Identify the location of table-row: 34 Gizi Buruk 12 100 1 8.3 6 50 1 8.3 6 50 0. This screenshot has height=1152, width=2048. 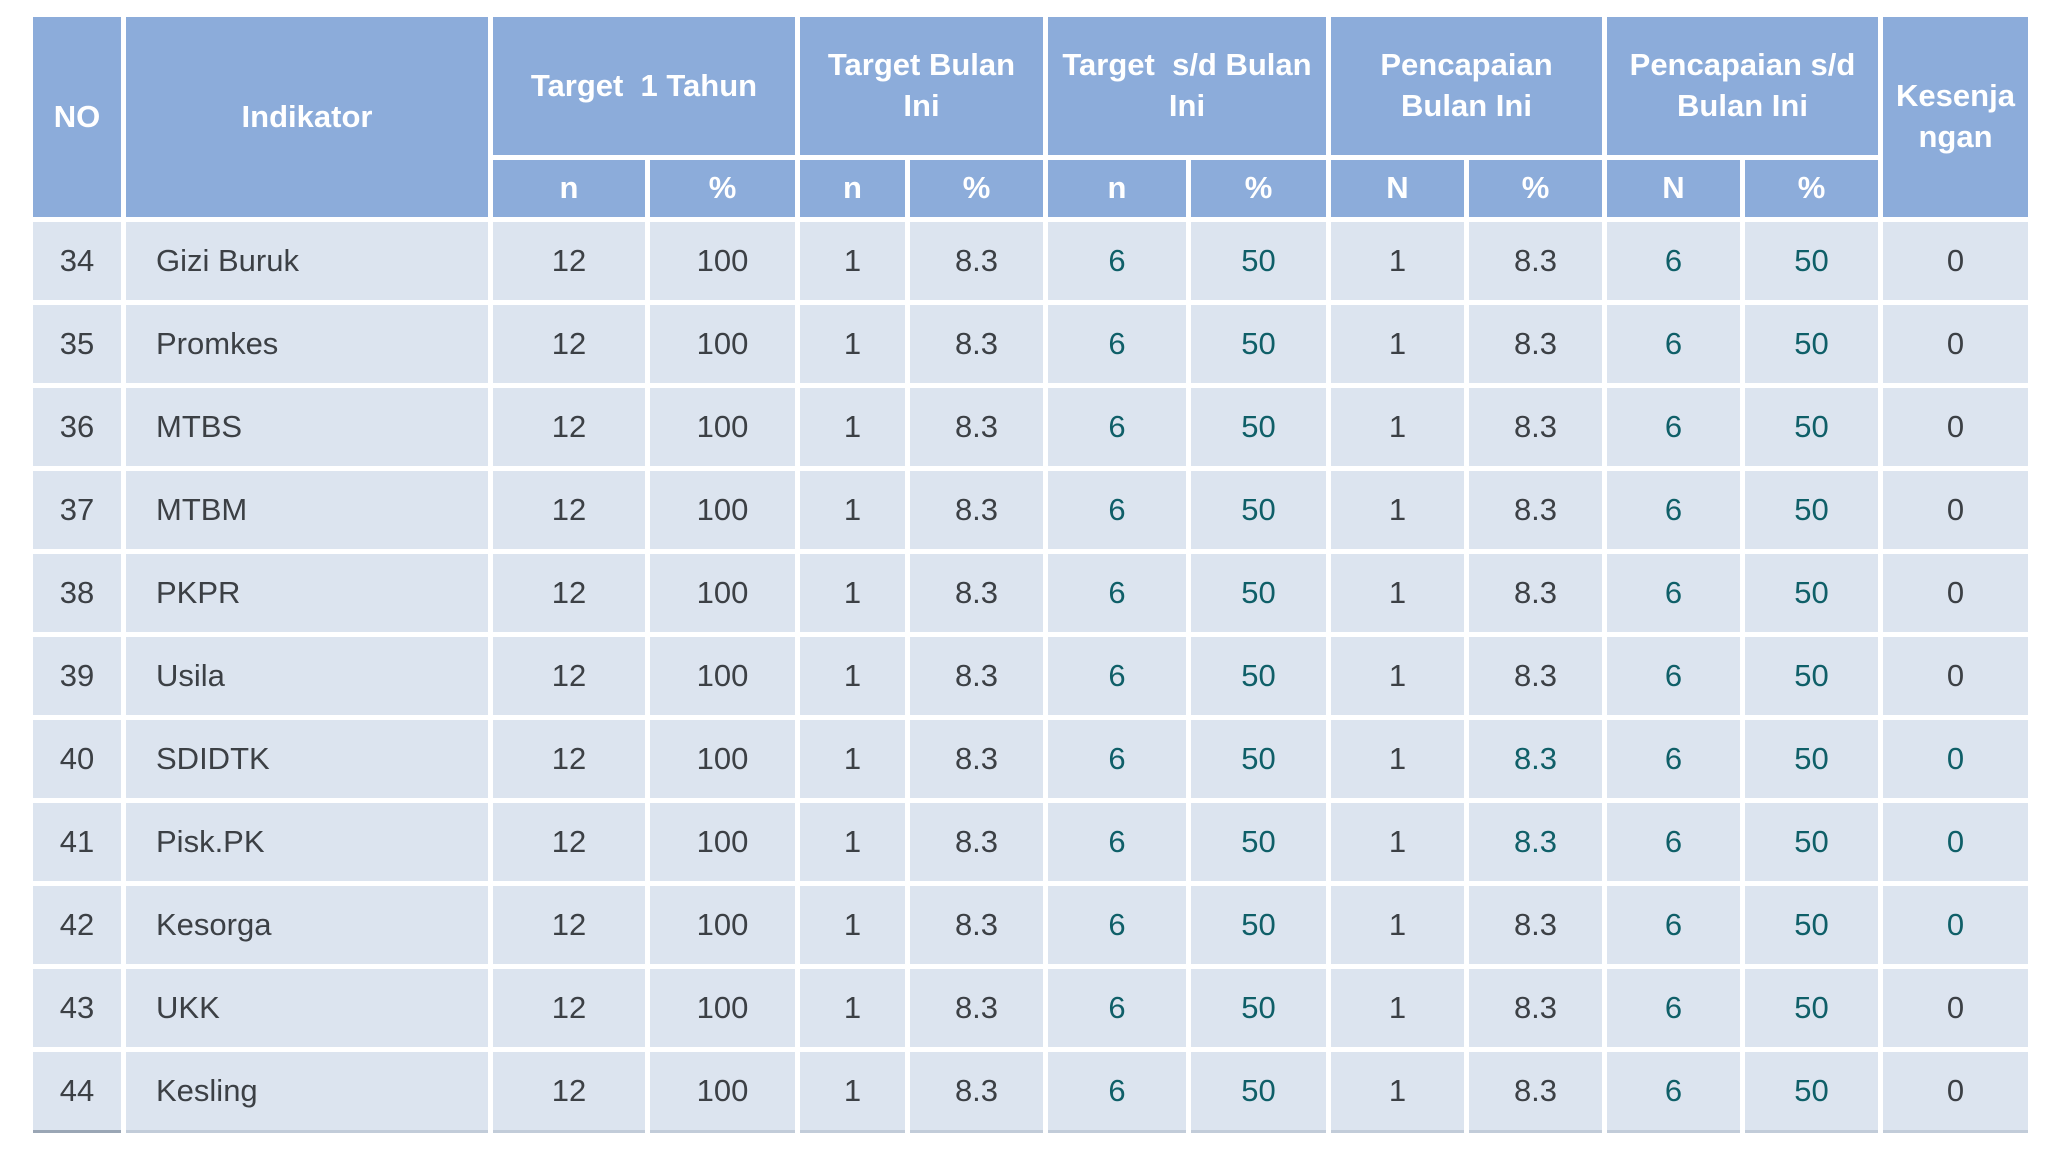
(1030, 261).